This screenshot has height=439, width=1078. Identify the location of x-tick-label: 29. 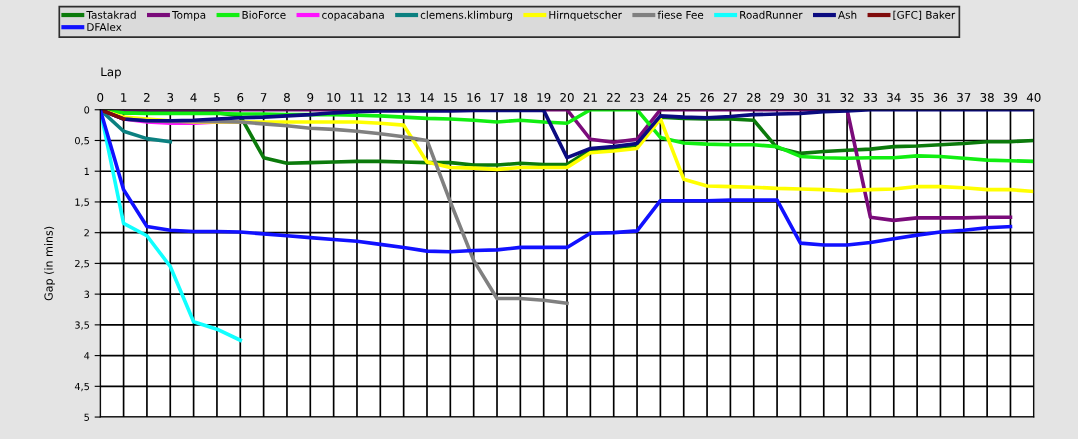
(777, 97).